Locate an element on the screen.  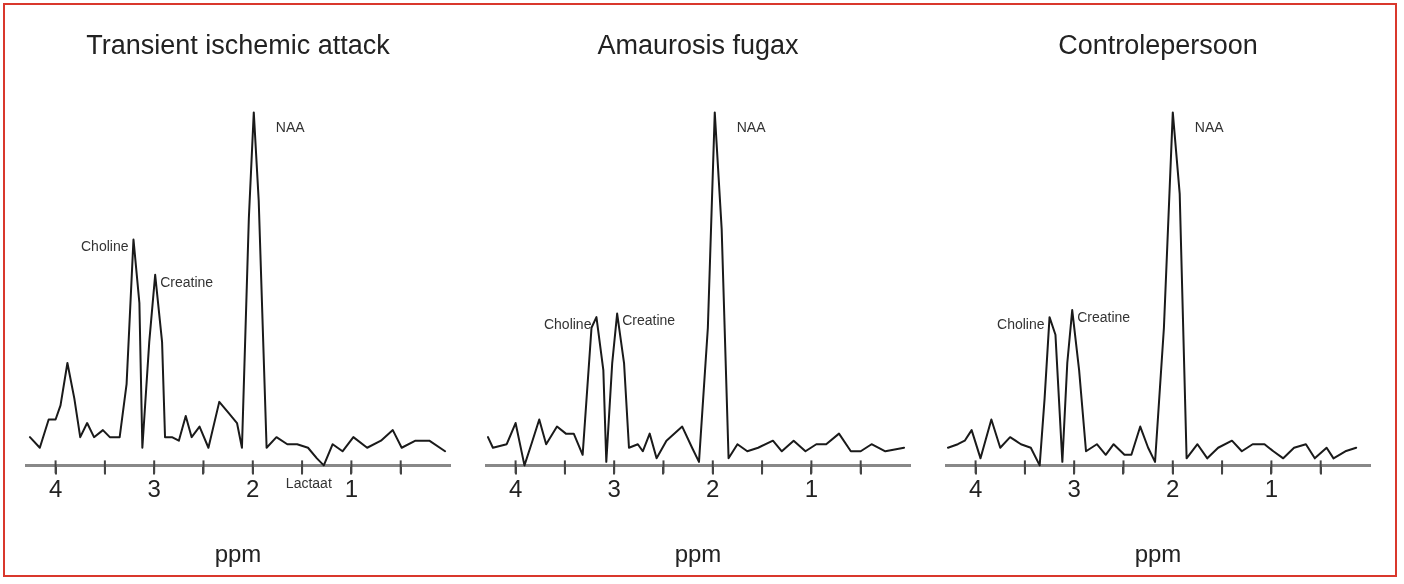
chart-title: Controlepersoon is located at coordinates (1158, 44).